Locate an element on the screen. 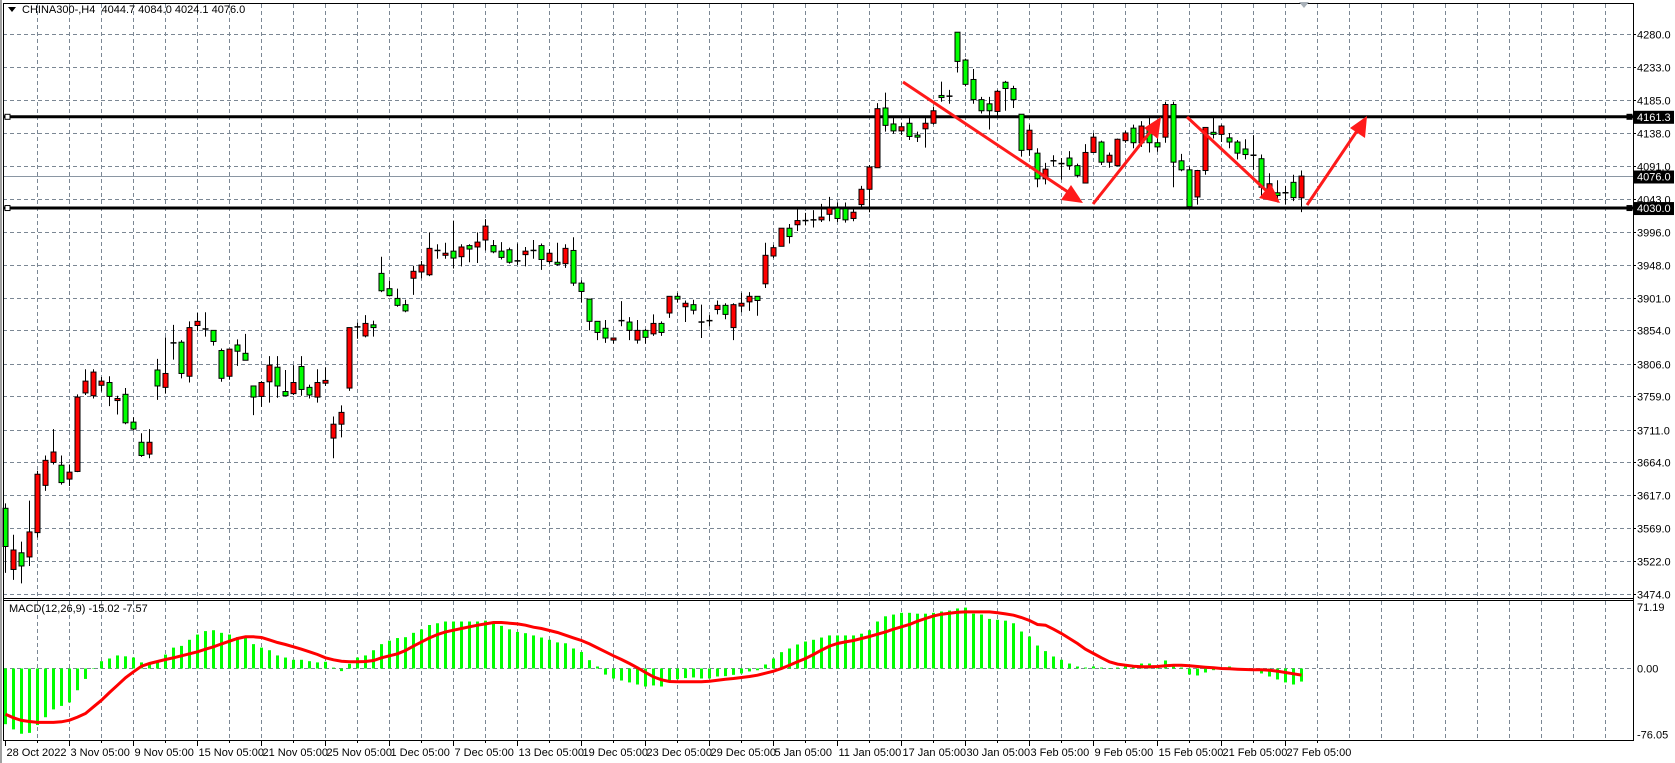 The image size is (1675, 763). price-tick-label: 3806.0 is located at coordinates (1654, 366).